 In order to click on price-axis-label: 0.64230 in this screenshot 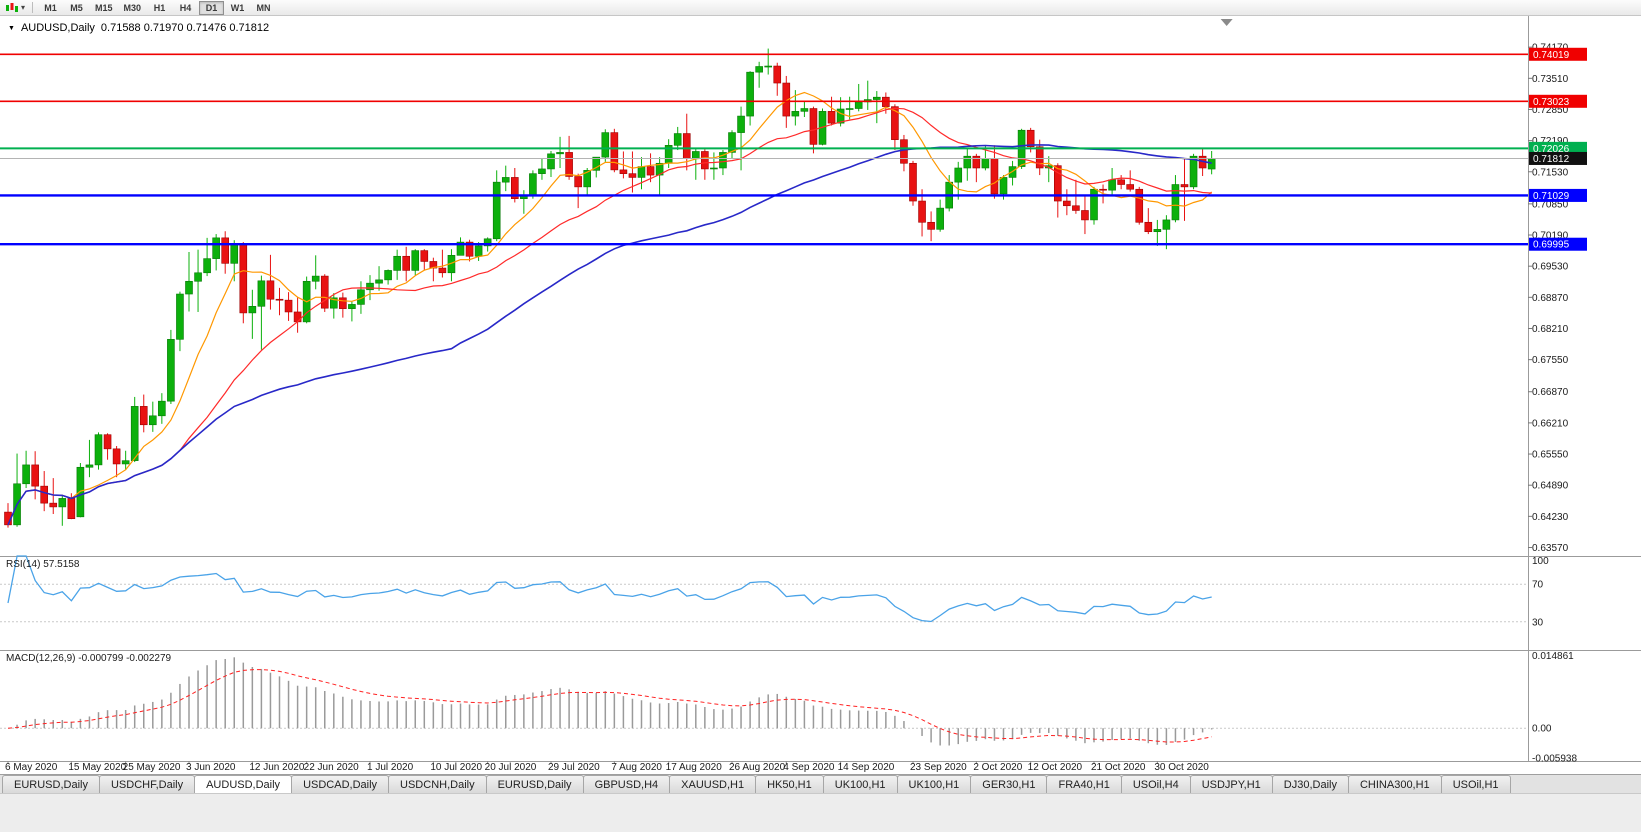, I will do `click(1550, 517)`.